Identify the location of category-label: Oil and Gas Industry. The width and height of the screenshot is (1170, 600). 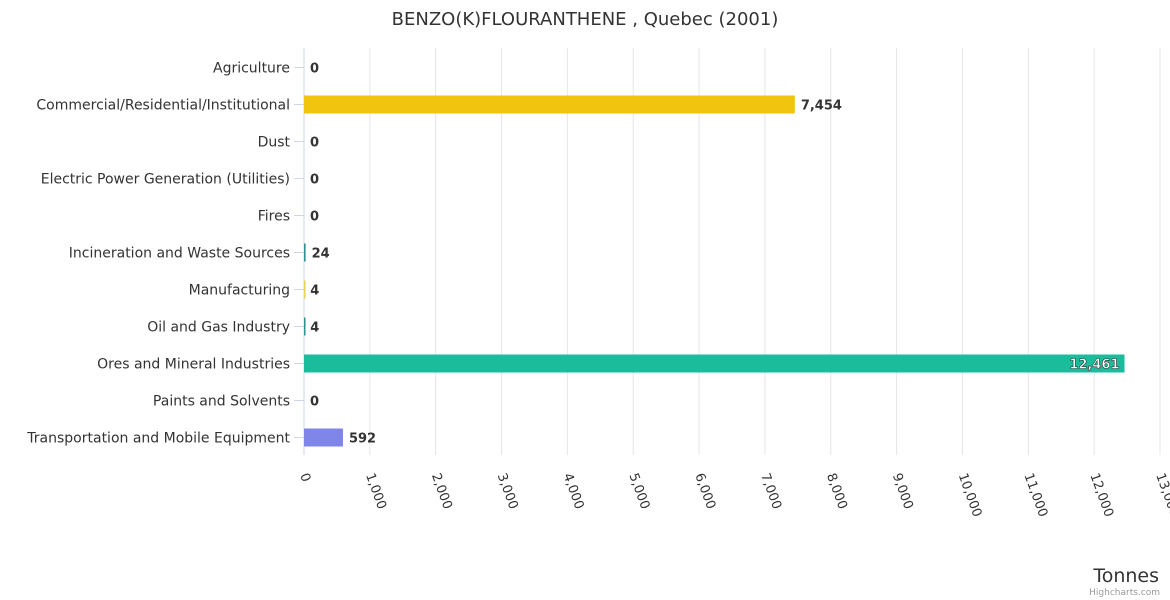
(218, 328).